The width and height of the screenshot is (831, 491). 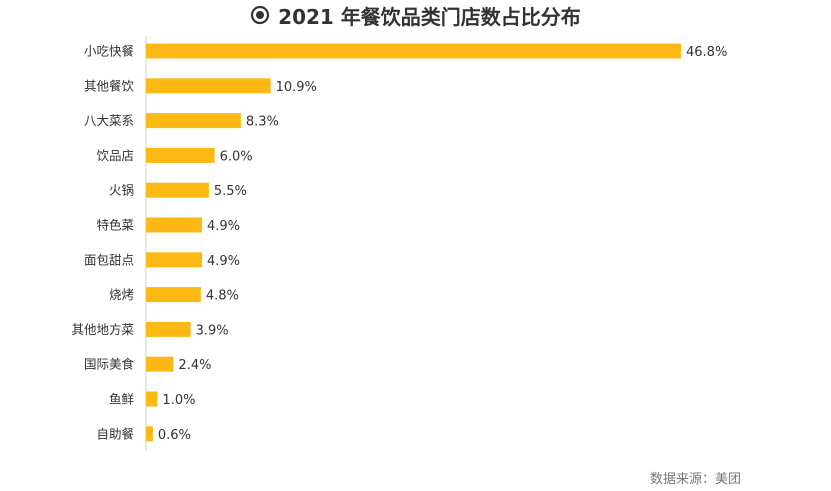 I want to click on bar-row: 国际美食 2.4%, so click(x=147, y=364).